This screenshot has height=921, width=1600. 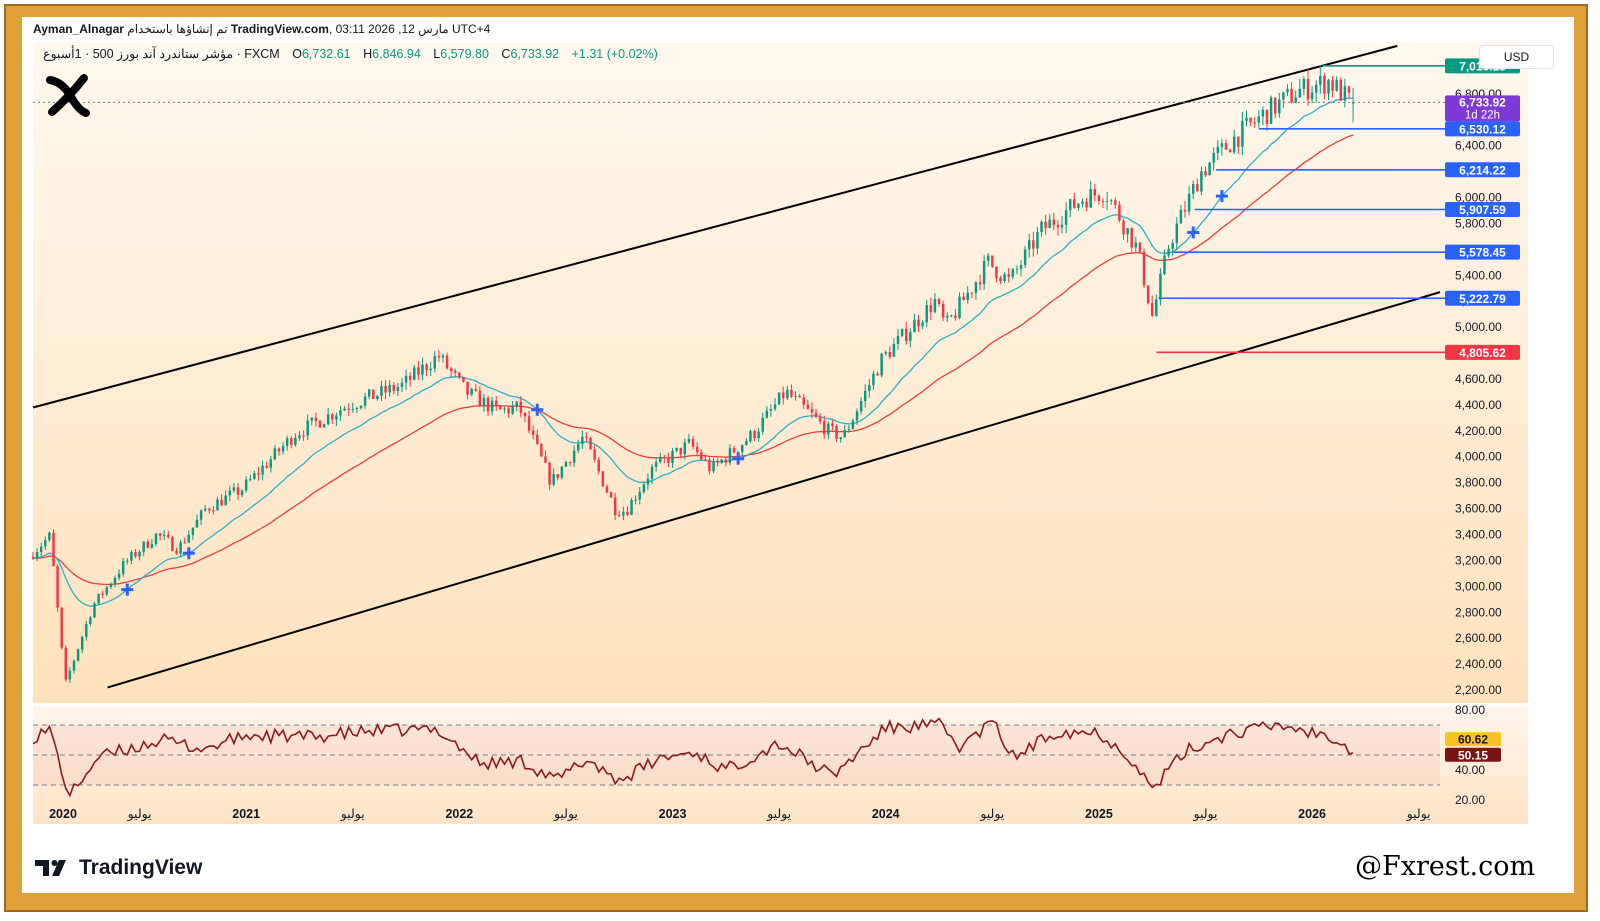 What do you see at coordinates (464, 54) in the screenshot?
I see `low-value: 6,579.80` at bounding box center [464, 54].